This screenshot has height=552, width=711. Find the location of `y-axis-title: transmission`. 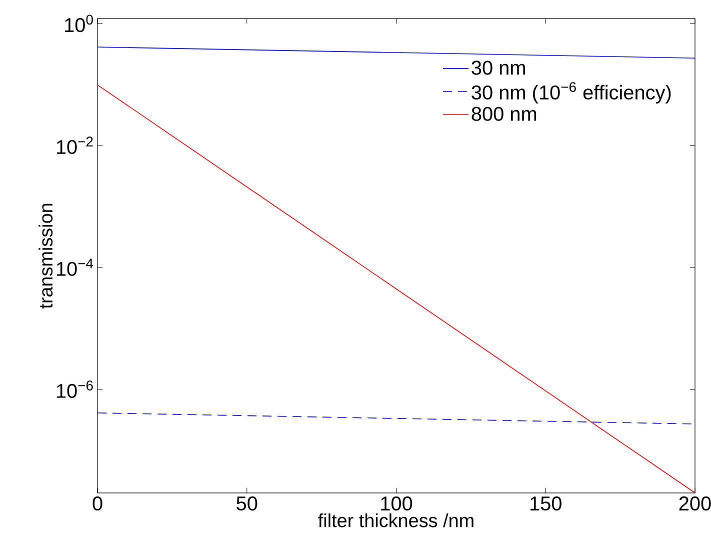

y-axis-title: transmission is located at coordinates (45, 256).